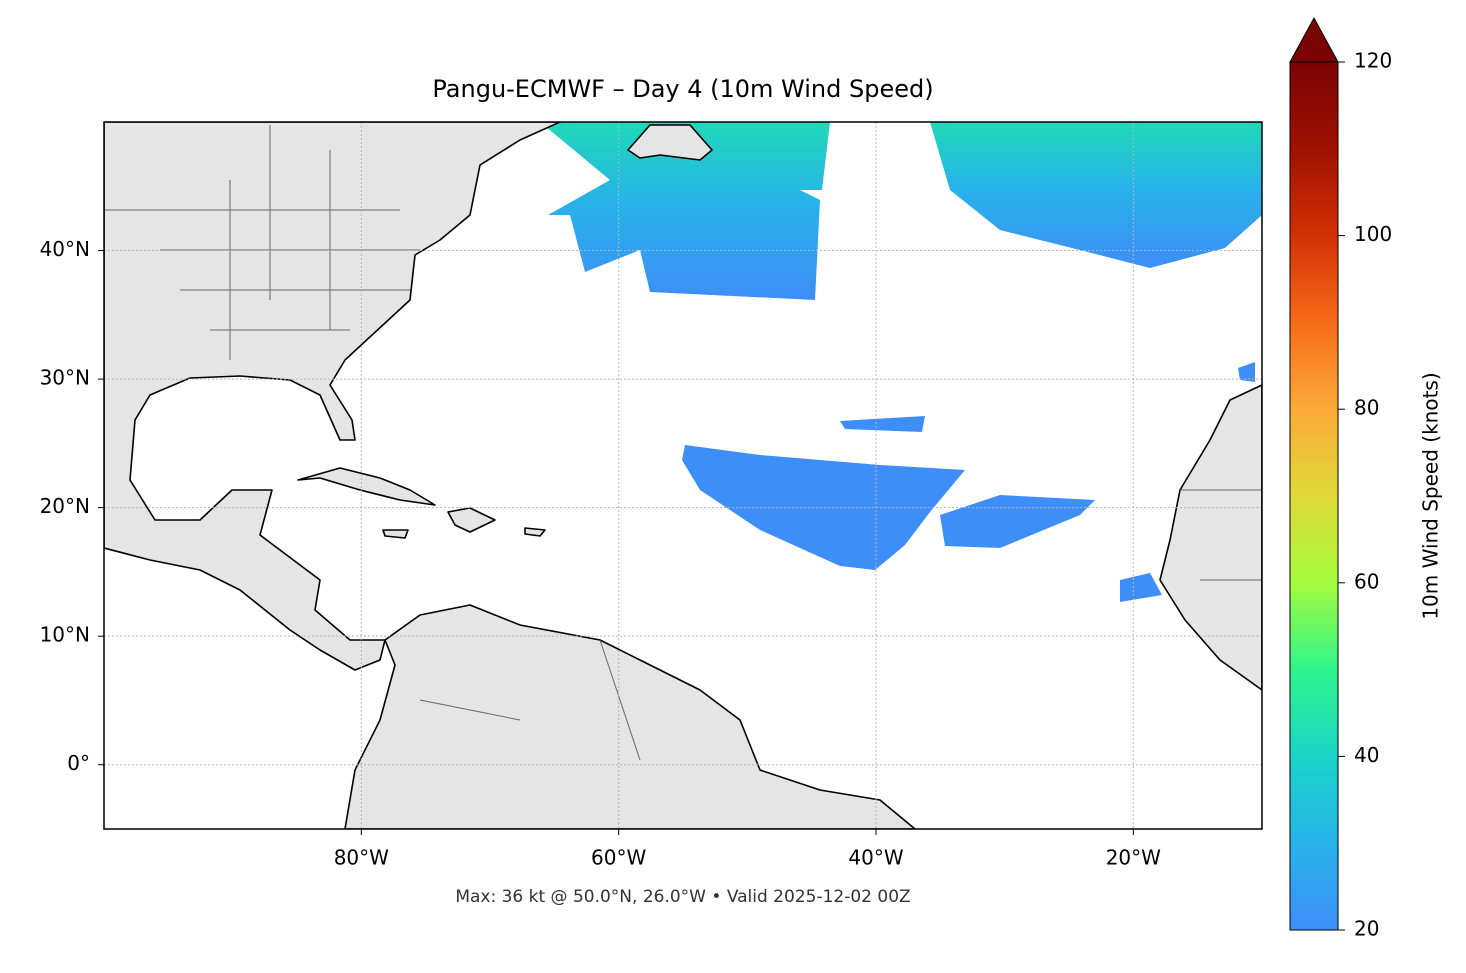 The width and height of the screenshot is (1466, 973). What do you see at coordinates (65, 249) in the screenshot?
I see `y-tick-label: 40°N` at bounding box center [65, 249].